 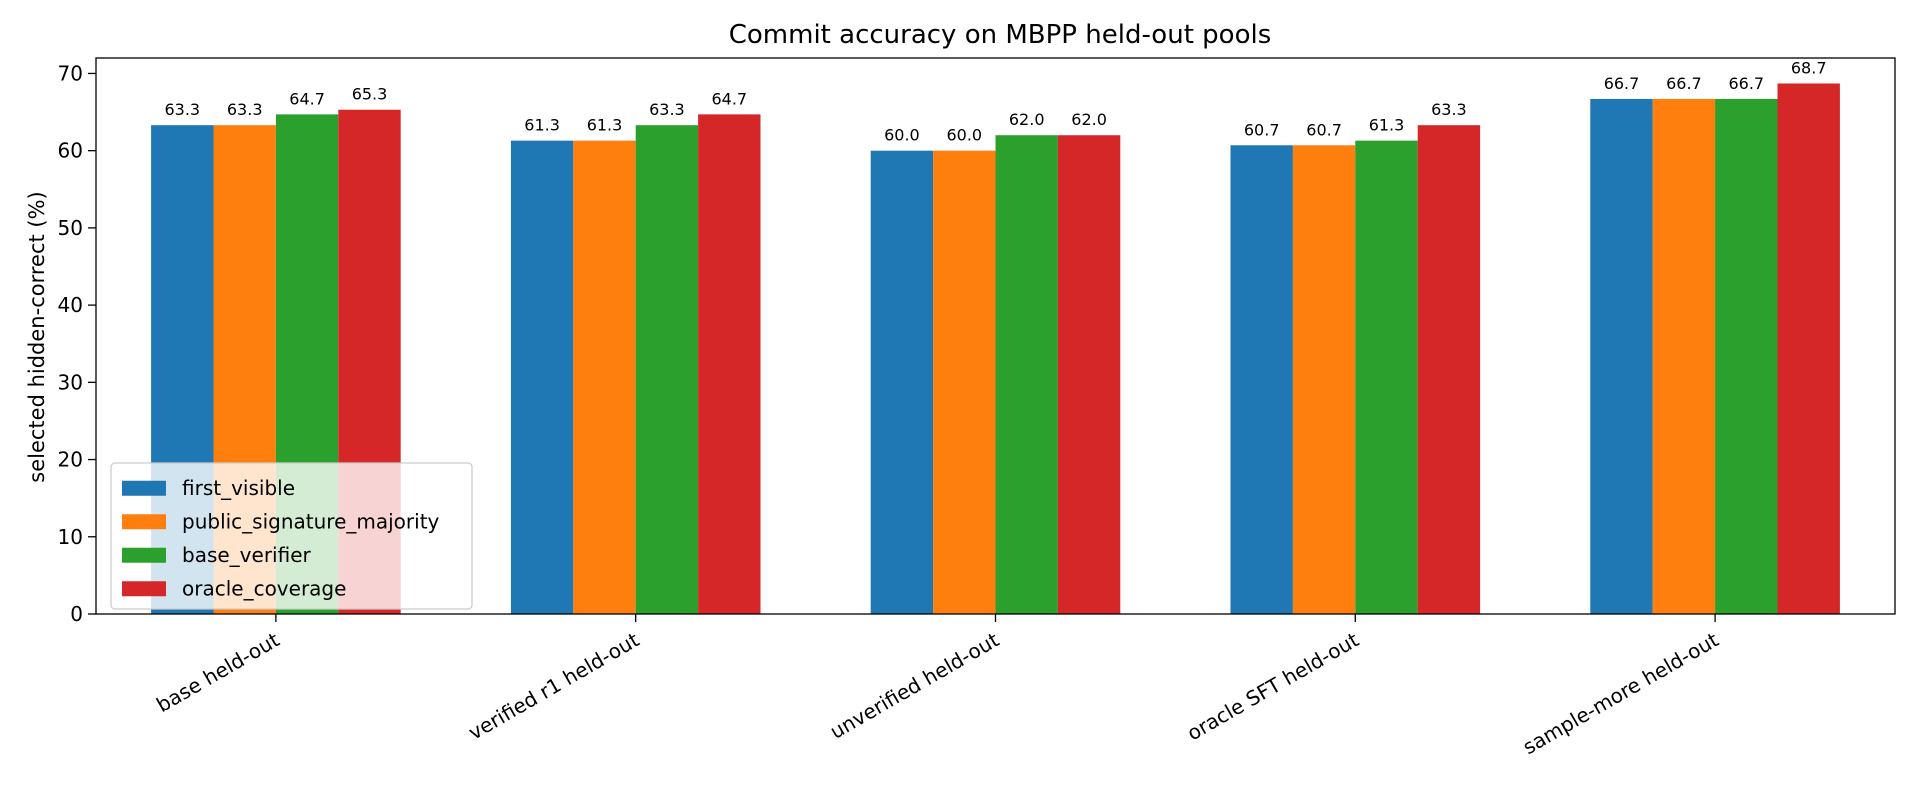 I want to click on y-axis-label: selected hidden-correct (%), so click(x=37, y=336).